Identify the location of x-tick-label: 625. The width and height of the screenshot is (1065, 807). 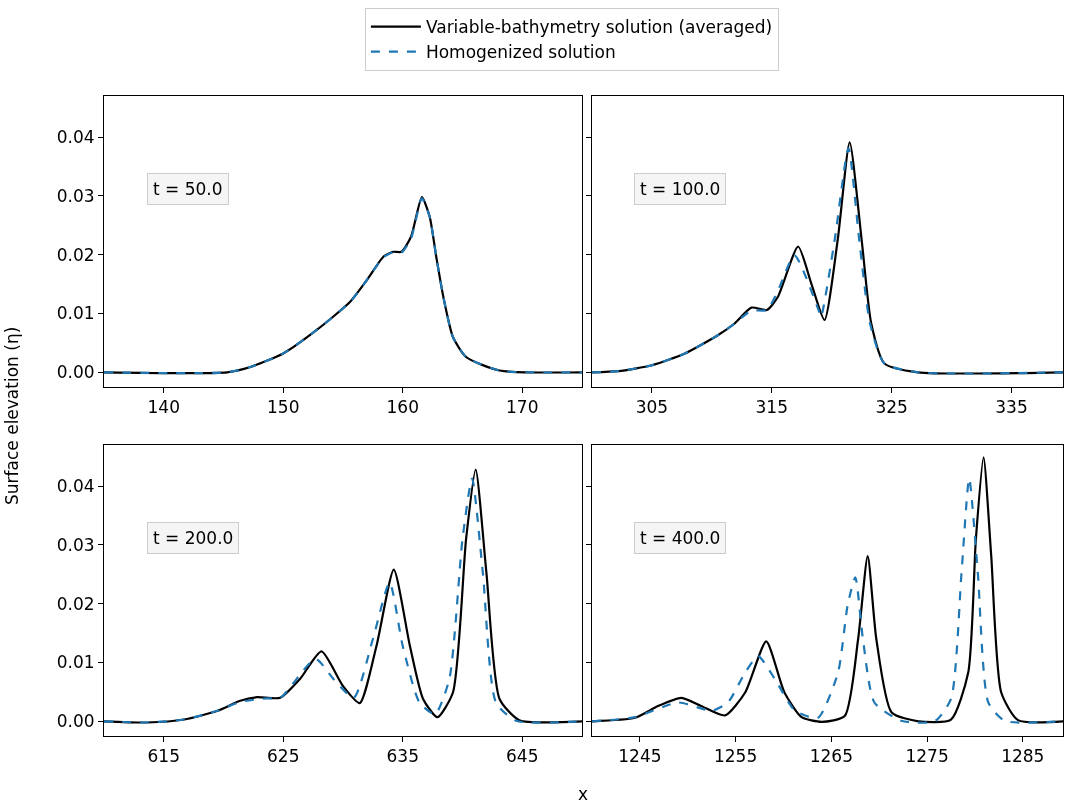
(283, 756).